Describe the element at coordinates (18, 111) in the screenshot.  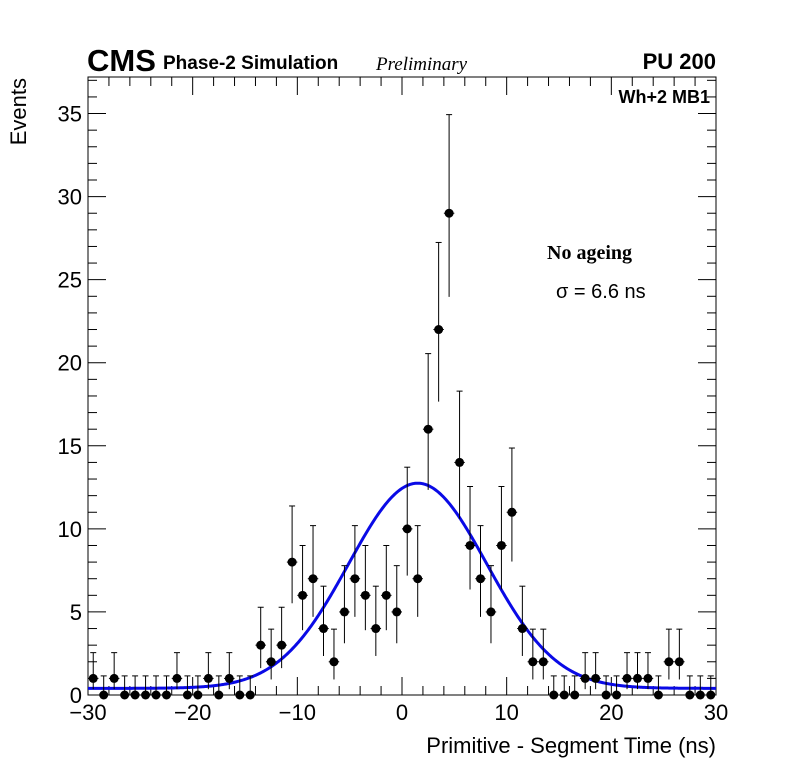
I see `y-axis-title: Events` at that location.